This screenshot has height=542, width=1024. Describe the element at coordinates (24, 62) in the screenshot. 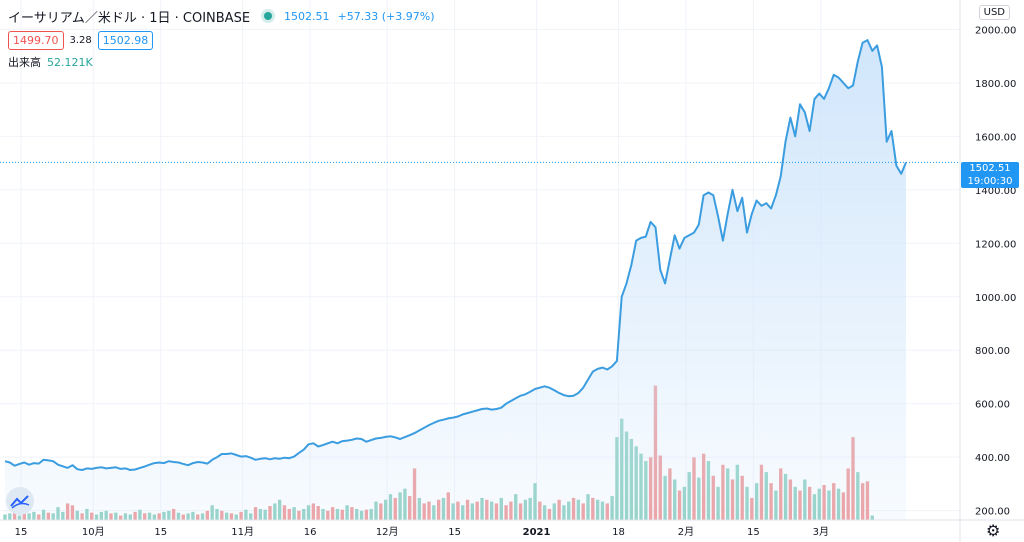

I see `volume-label: 出来高` at that location.